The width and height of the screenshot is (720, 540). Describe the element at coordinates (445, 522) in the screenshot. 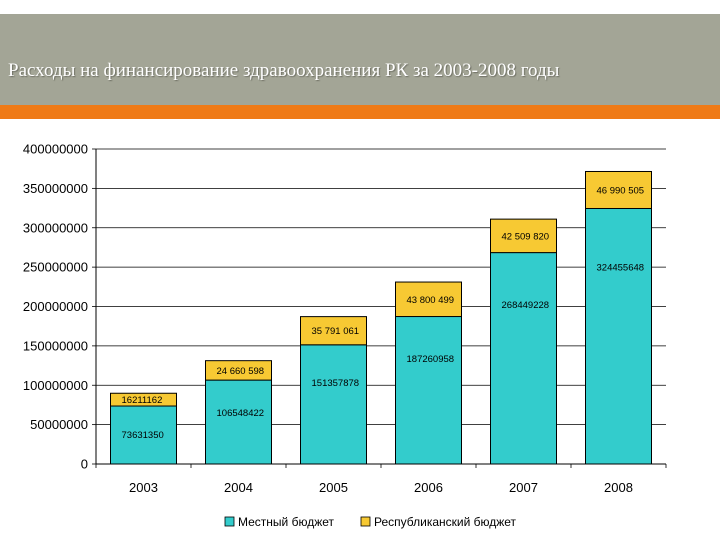

I see `legend-label-republican: Республиканский бюджет` at that location.